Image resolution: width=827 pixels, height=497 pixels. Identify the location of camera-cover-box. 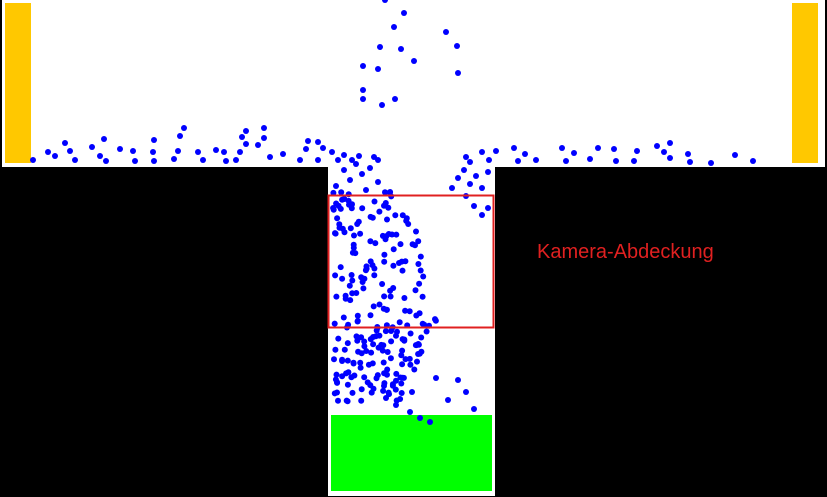
(411, 261).